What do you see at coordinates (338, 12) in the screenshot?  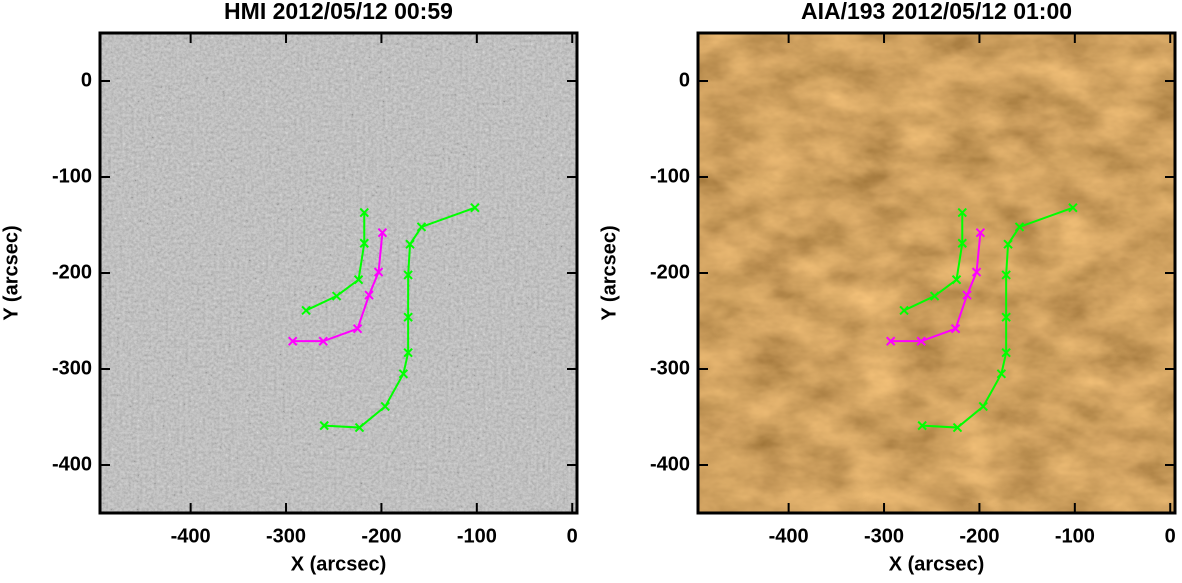 I see `chart-title: HMI 2012/05/12 00:59` at bounding box center [338, 12].